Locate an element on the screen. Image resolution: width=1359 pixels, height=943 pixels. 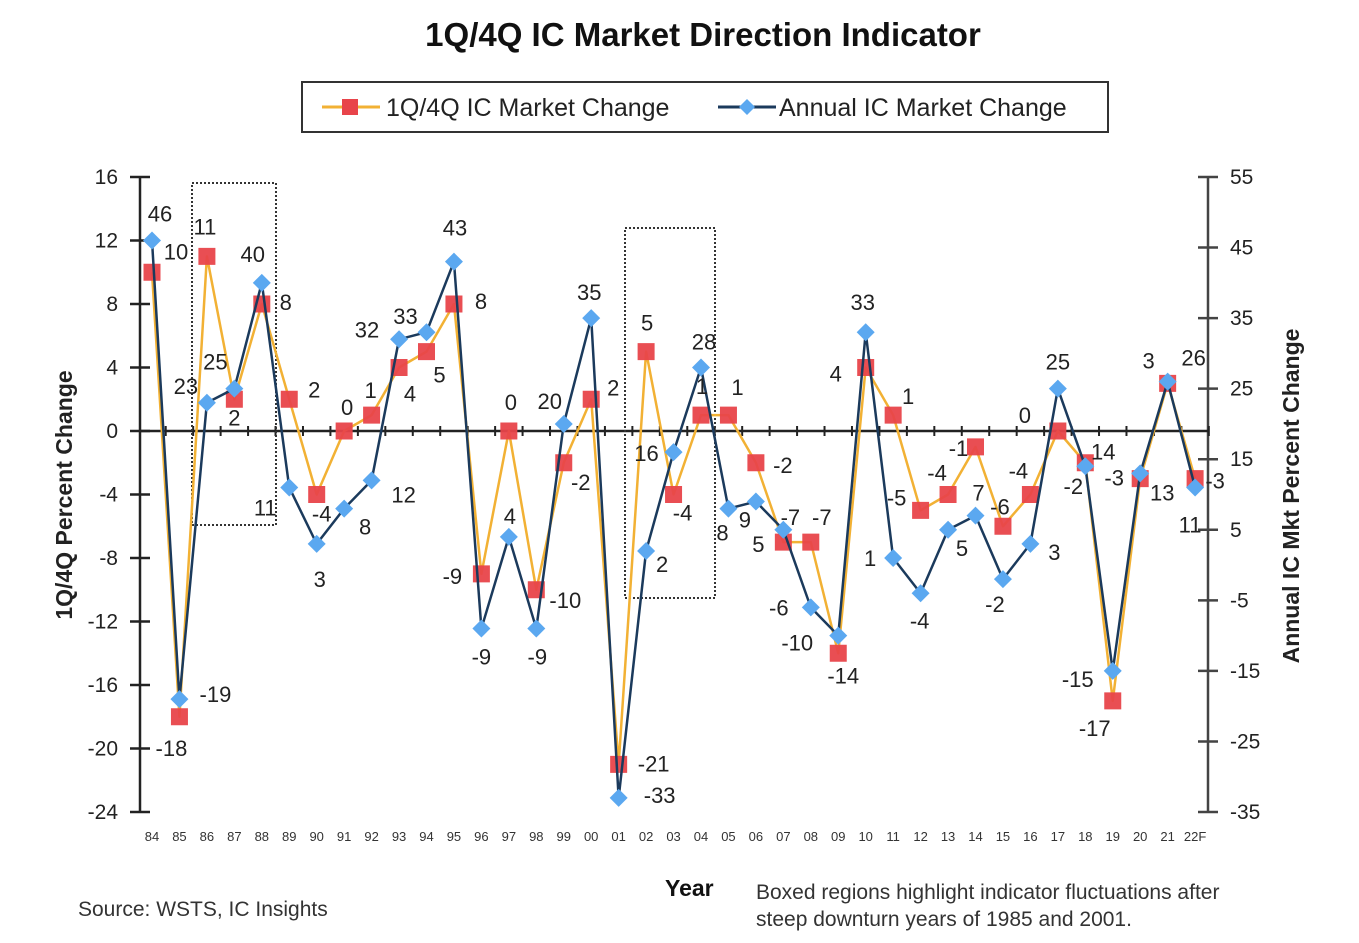
y-left-tick-label: 16 is located at coordinates (106, 177).